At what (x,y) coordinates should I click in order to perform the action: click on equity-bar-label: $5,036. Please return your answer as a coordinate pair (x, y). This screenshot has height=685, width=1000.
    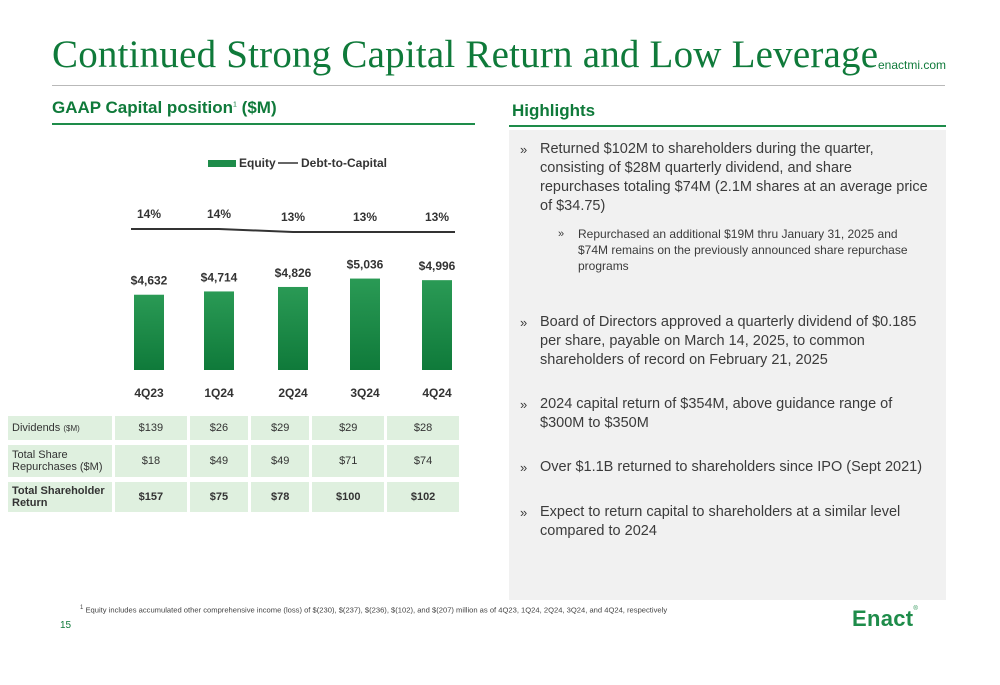
    Looking at the image, I should click on (365, 265).